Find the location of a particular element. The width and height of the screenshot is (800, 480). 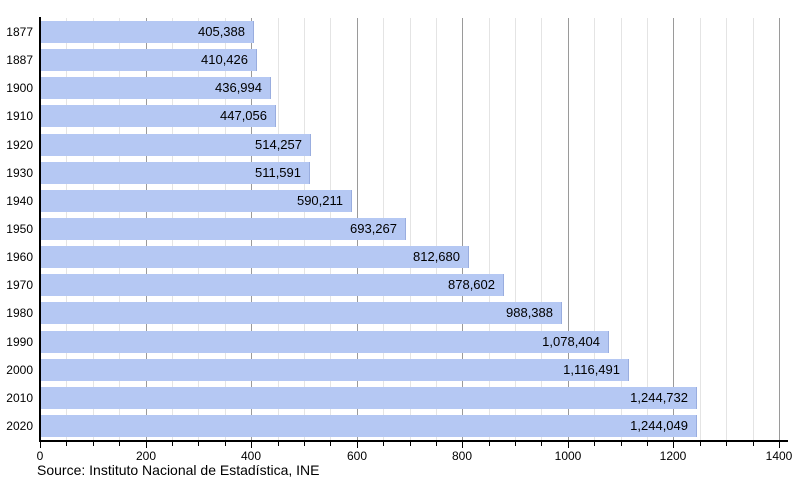

bar-value-label: 410,426 is located at coordinates (224, 59).